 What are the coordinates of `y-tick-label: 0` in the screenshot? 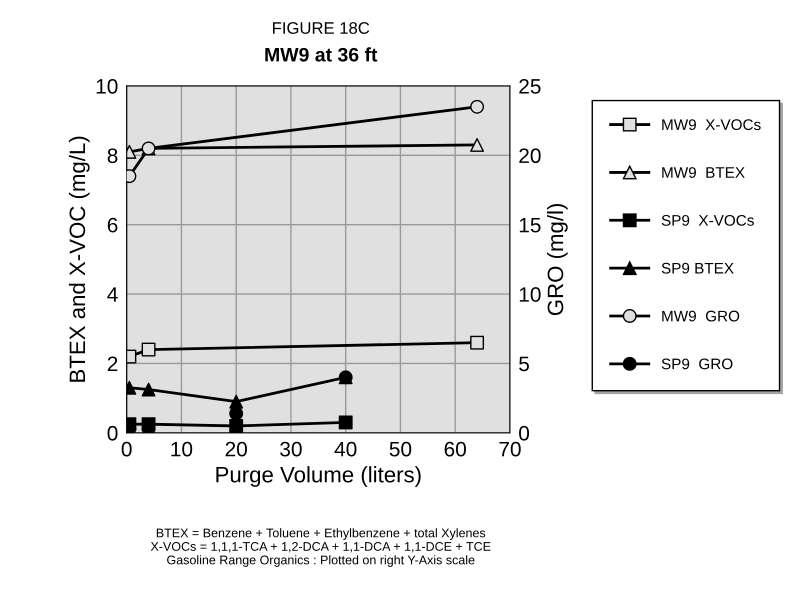 It's located at (113, 433).